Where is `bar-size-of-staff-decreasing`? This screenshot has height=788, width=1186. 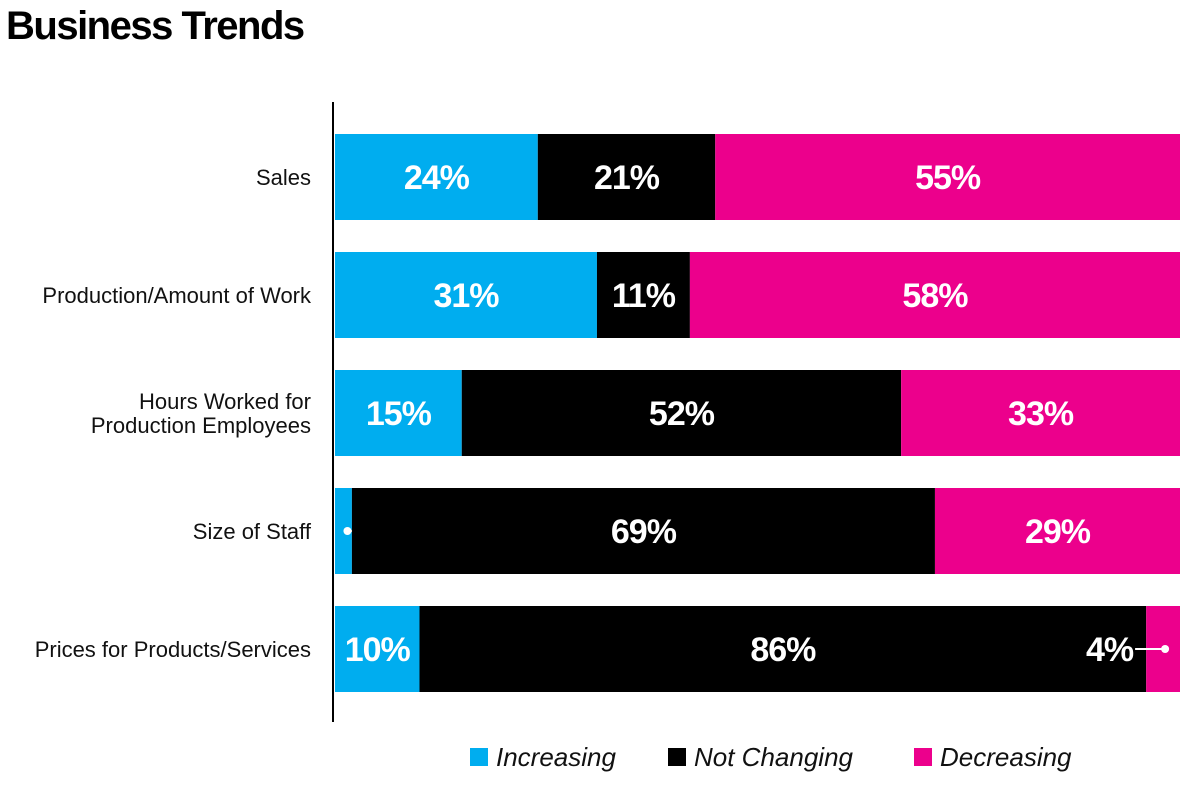
bar-size-of-staff-decreasing is located at coordinates (1057, 531).